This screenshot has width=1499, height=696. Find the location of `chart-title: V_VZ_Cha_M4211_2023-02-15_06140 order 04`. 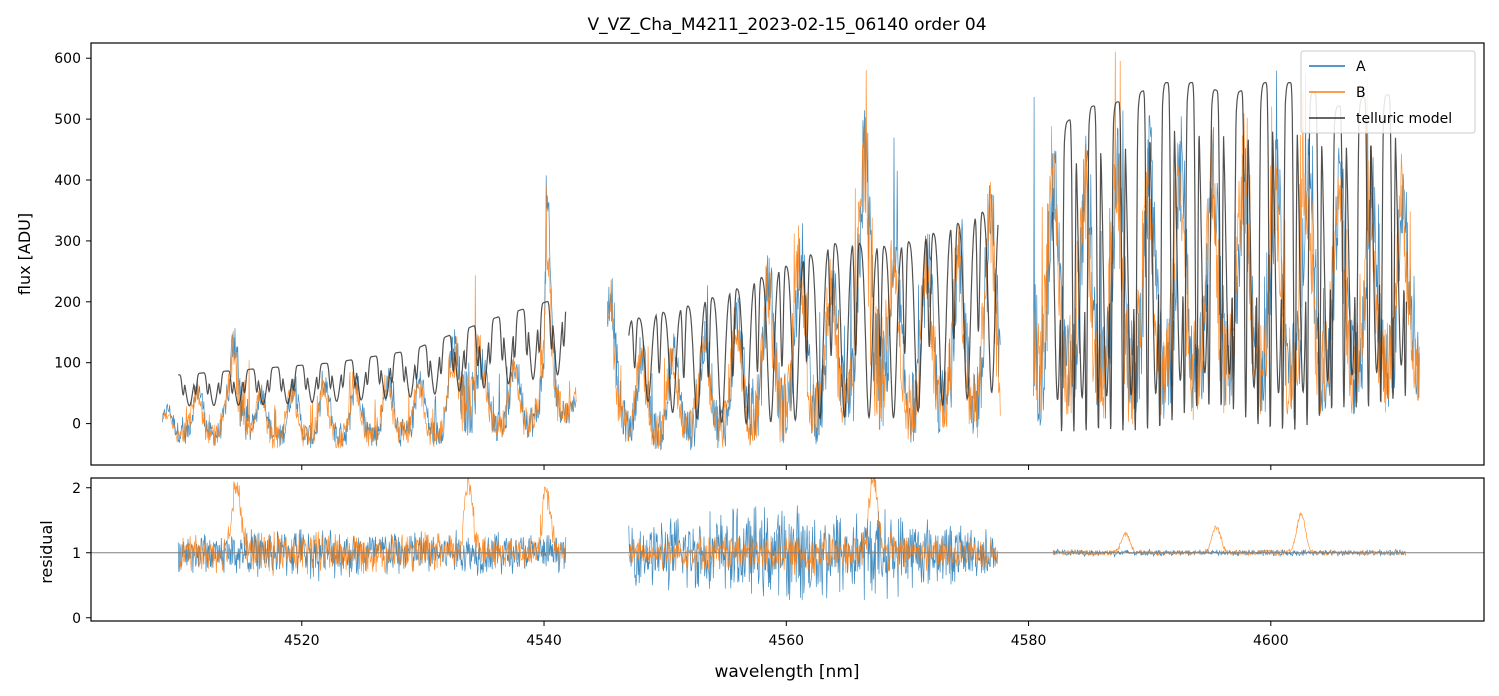

chart-title: V_VZ_Cha_M4211_2023-02-15_06140 order 04 is located at coordinates (786, 25).